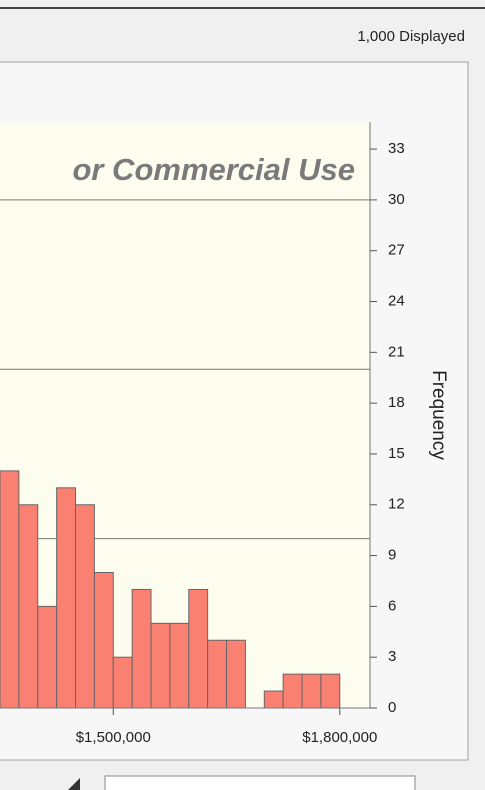 The image size is (485, 790). I want to click on y-tick-label: 3, so click(392, 656).